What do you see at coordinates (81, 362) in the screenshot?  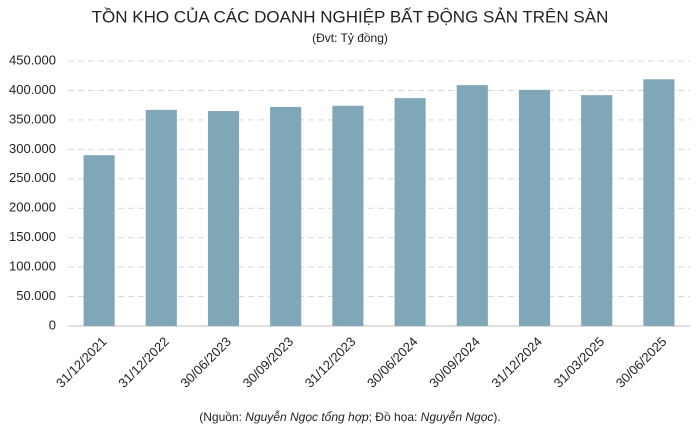 I see `x-tick-label: 31/12/2021` at bounding box center [81, 362].